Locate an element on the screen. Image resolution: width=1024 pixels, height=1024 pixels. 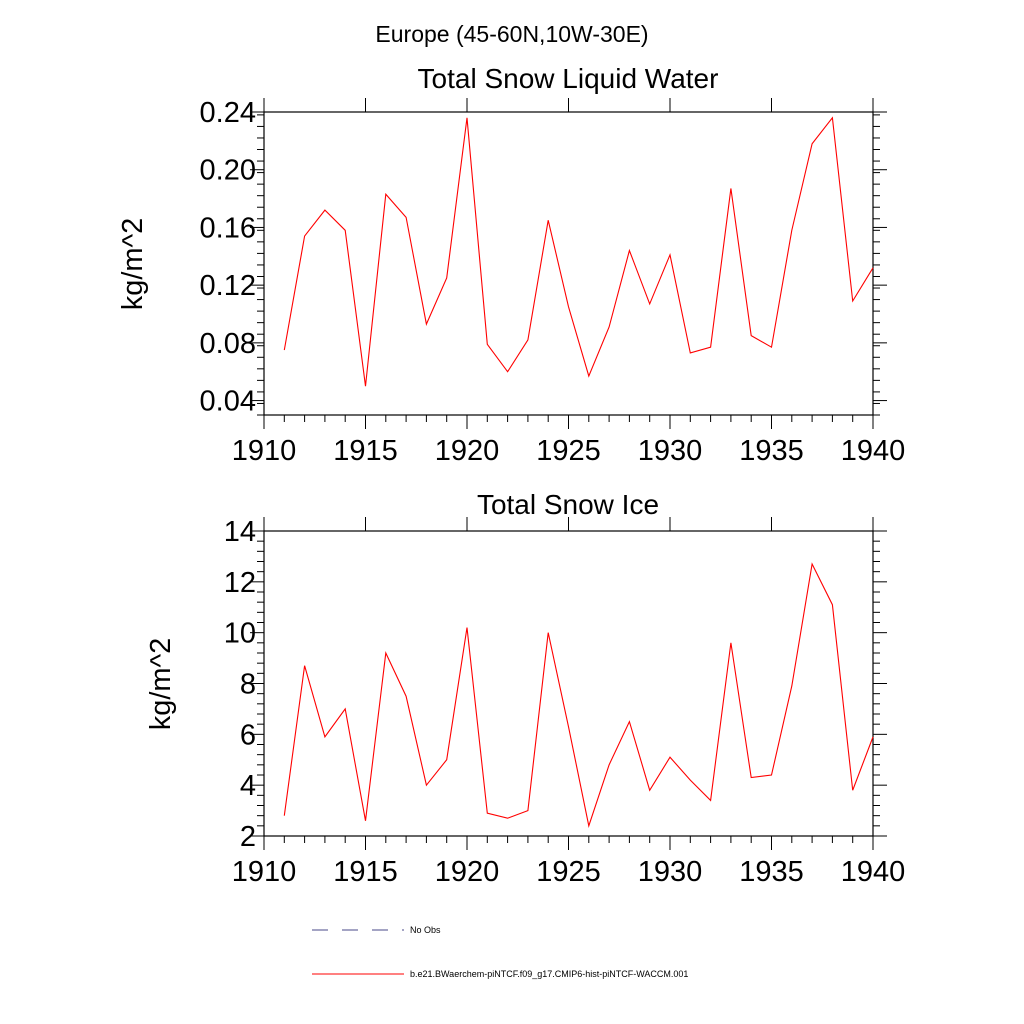
series-lines is located at coordinates (578, 695).